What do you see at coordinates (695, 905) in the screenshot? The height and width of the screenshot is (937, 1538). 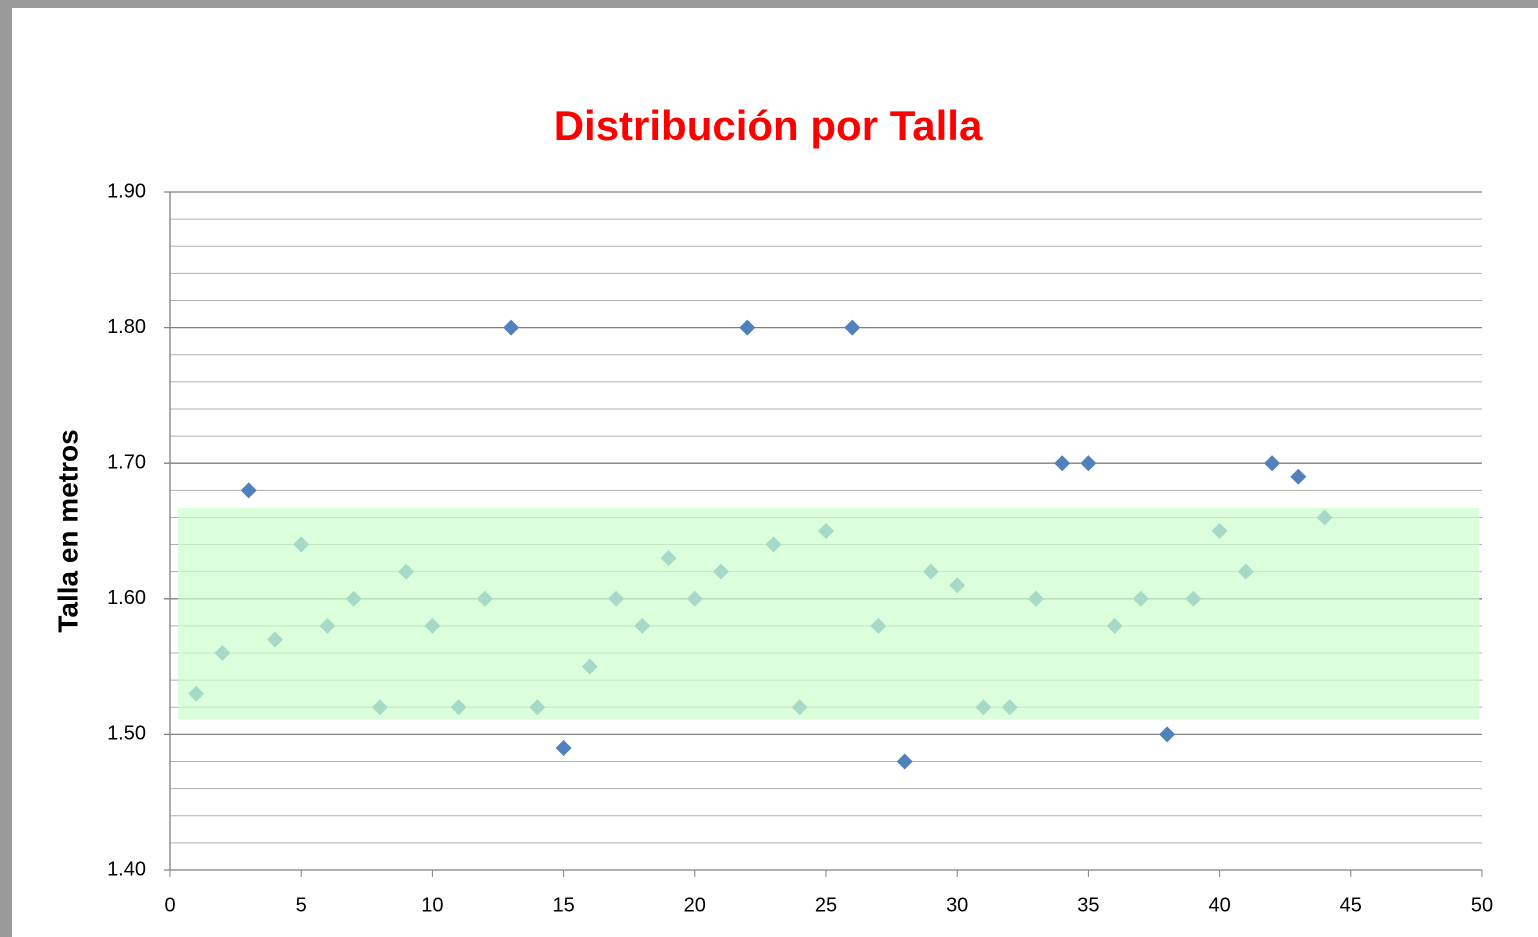 I see `x-tick-label: 20` at bounding box center [695, 905].